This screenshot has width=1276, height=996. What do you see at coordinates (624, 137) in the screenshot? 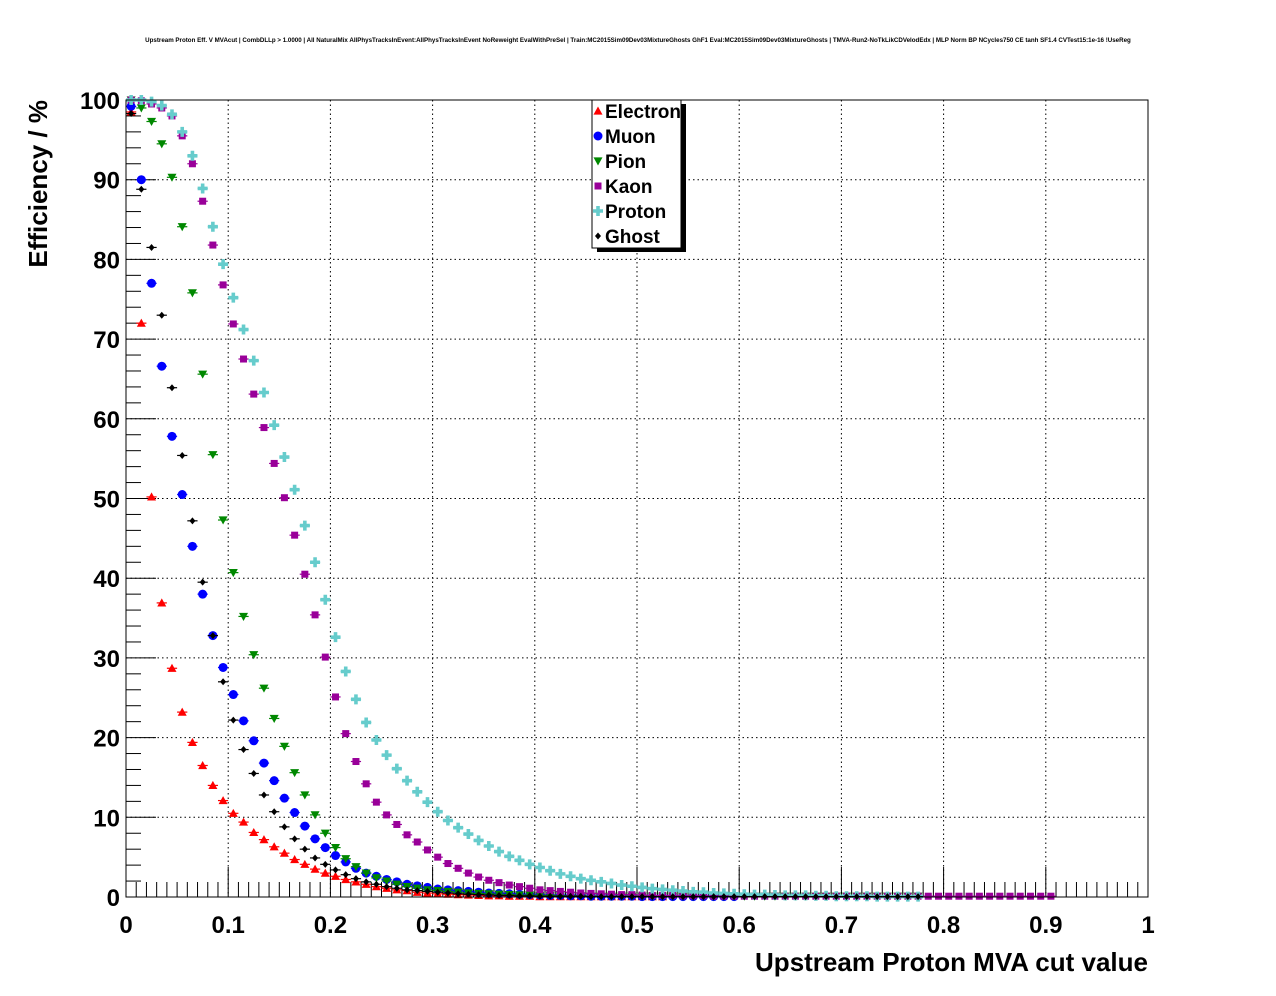
I see `legend-item-muon: Muon` at bounding box center [624, 137].